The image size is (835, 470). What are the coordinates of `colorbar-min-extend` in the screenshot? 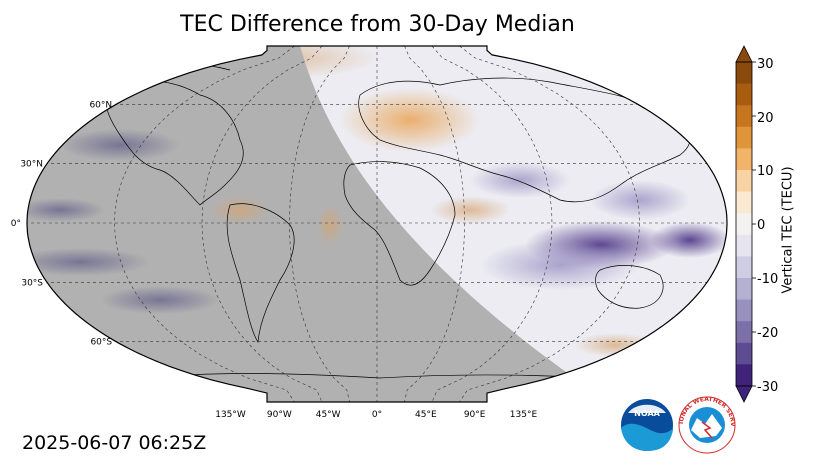 It's located at (744, 394).